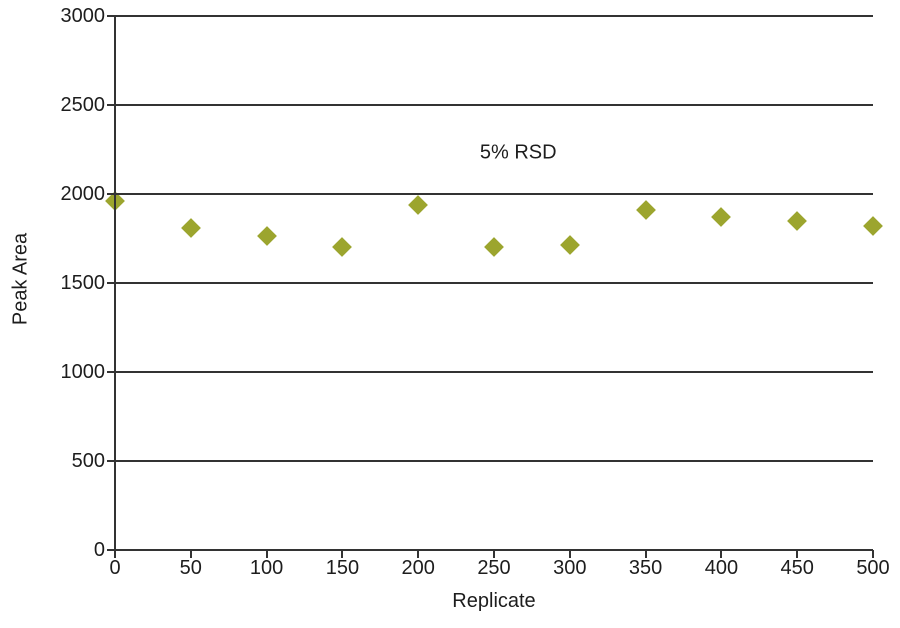  I want to click on y-tick-label: 1000, so click(83, 372).